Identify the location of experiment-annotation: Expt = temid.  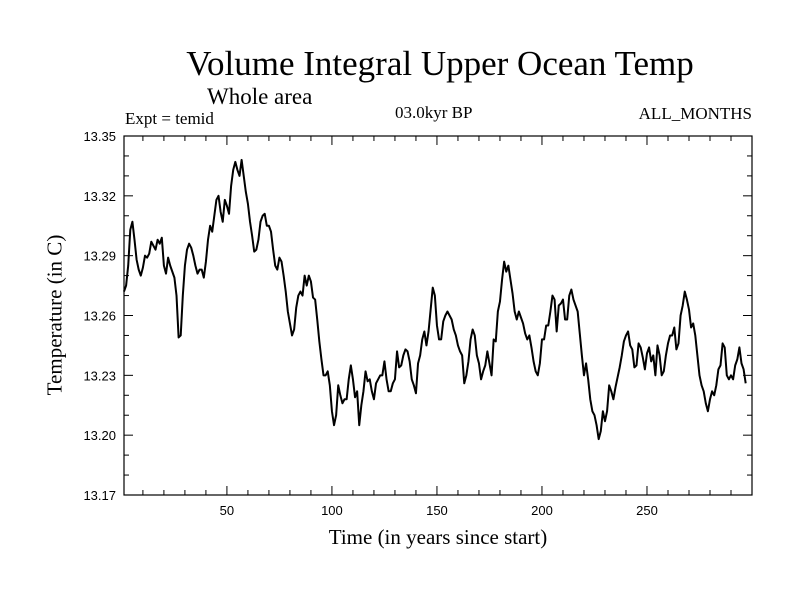
(169, 118).